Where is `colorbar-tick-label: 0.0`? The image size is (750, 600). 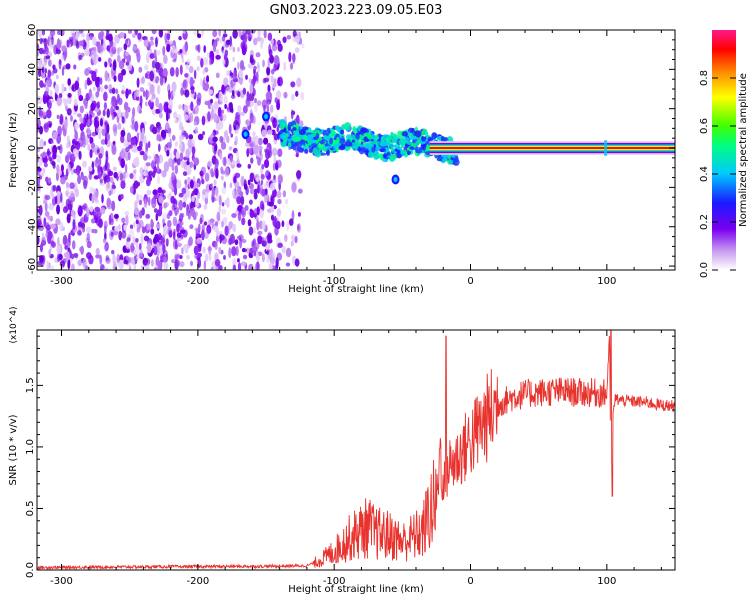 colorbar-tick-label: 0.0 is located at coordinates (704, 270).